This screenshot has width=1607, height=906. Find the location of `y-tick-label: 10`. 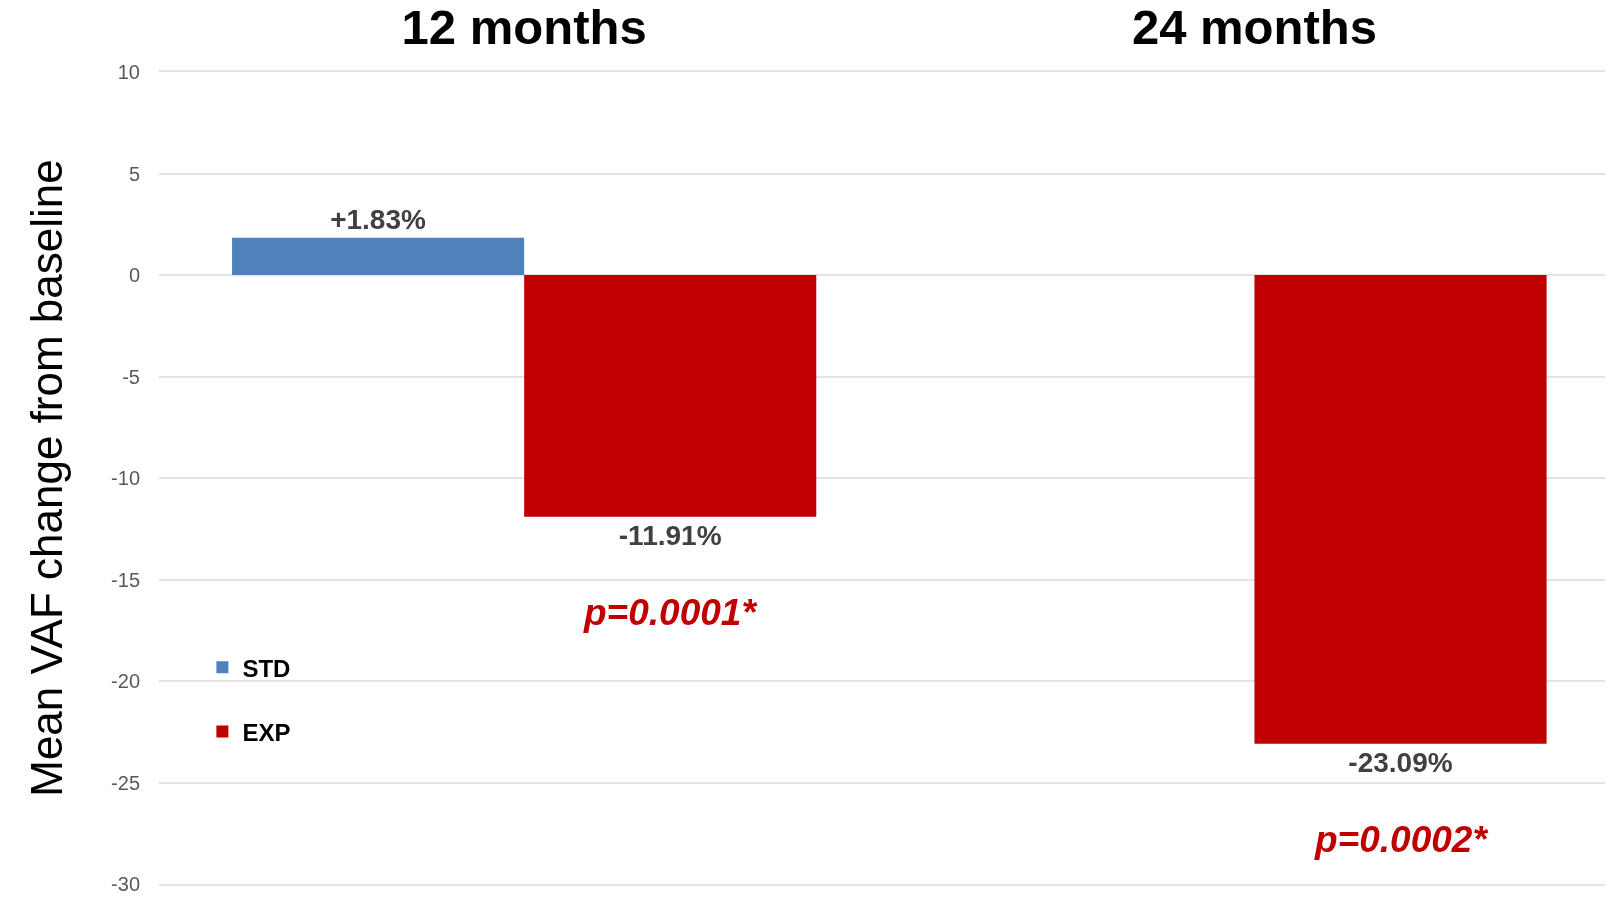

y-tick-label: 10 is located at coordinates (128, 72).